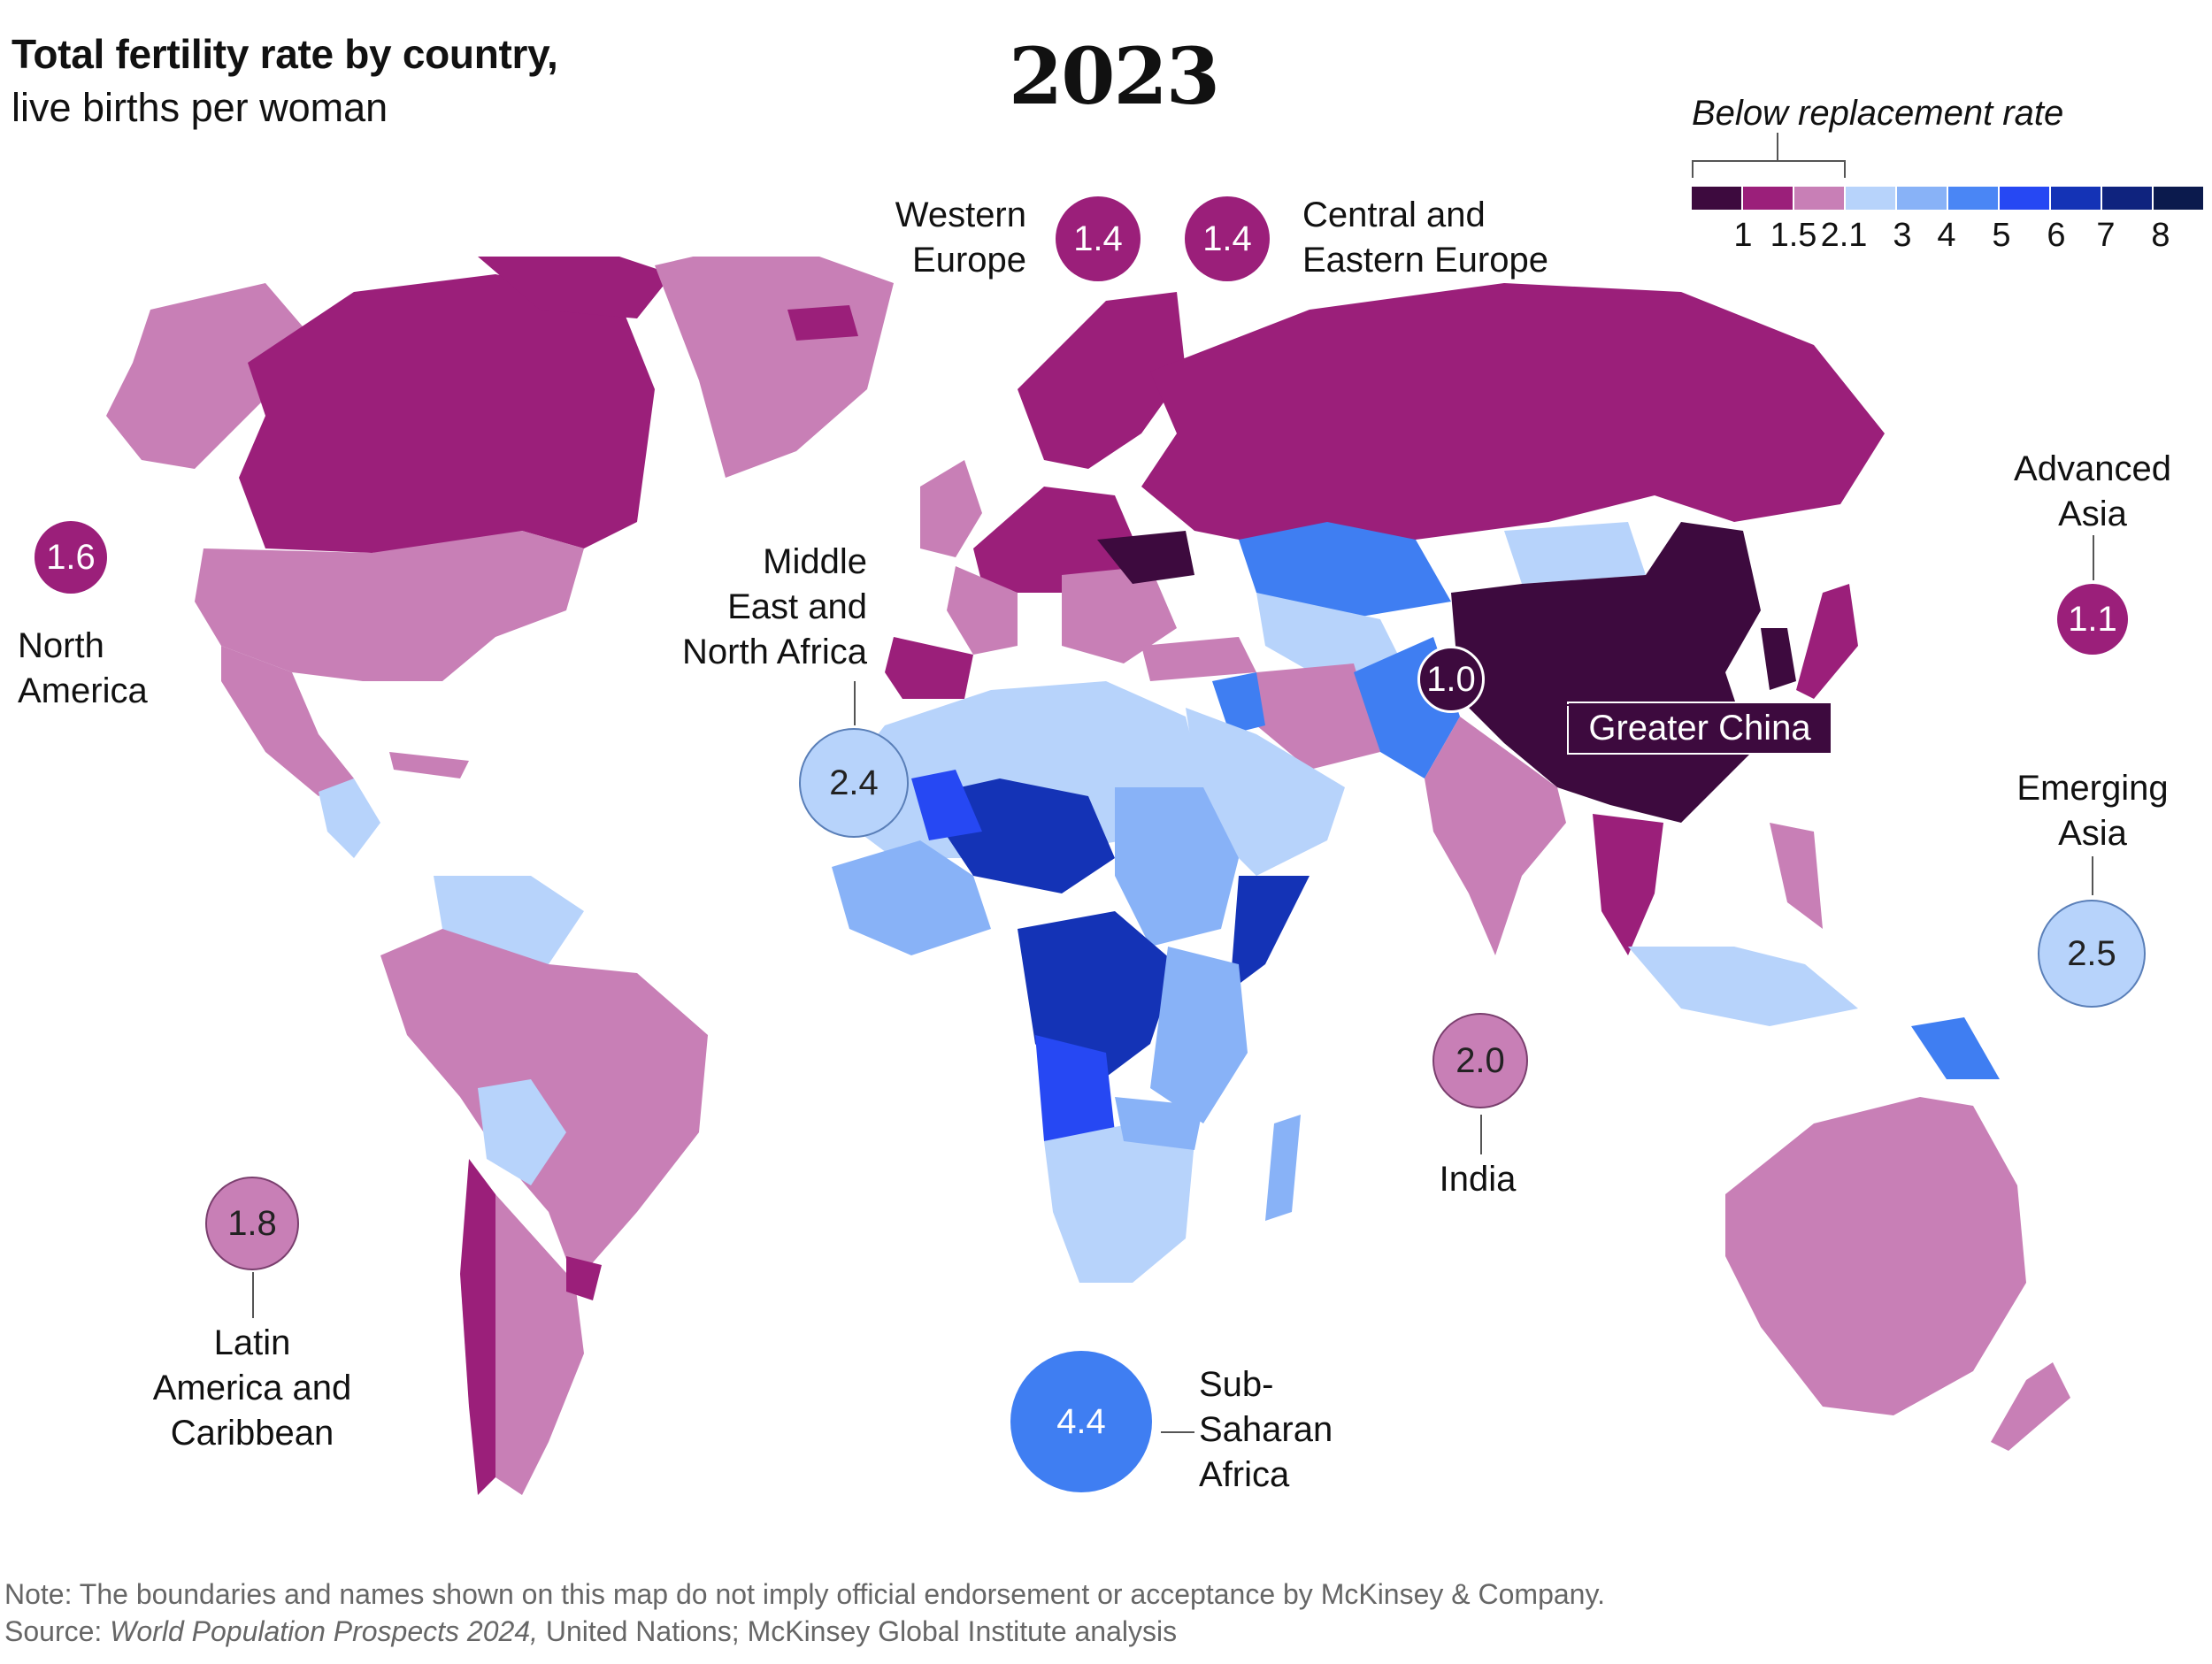 Image resolution: width=2212 pixels, height=1664 pixels. I want to click on region-russia, so click(1513, 415).